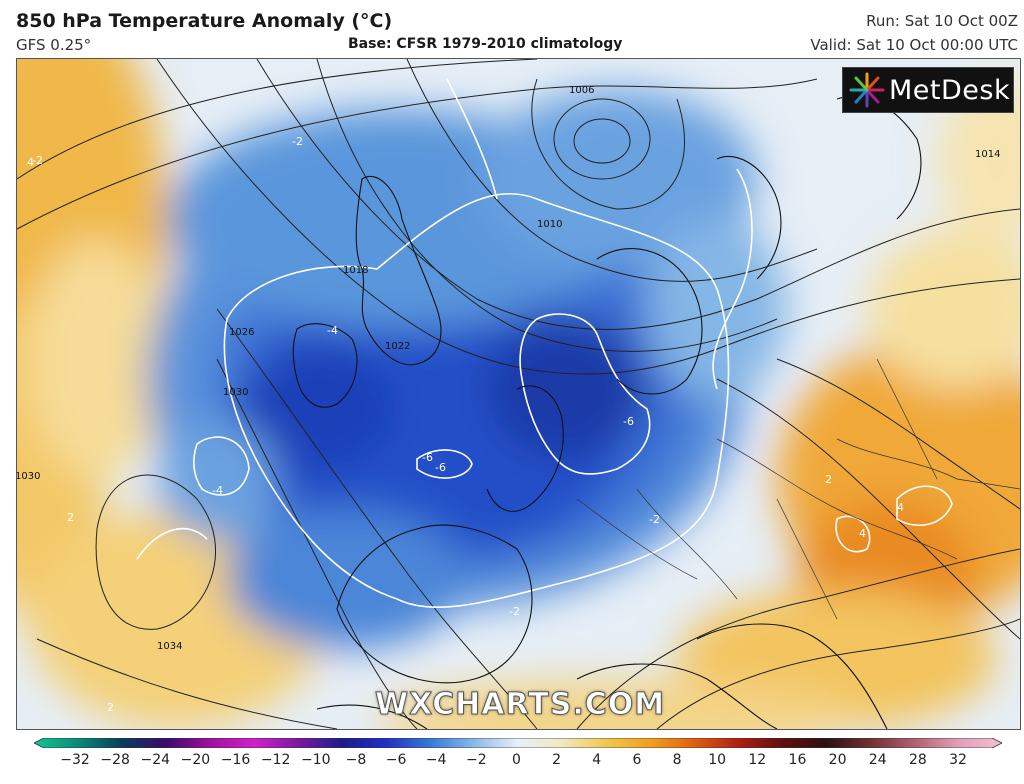 The width and height of the screenshot is (1024, 784). What do you see at coordinates (75, 760) in the screenshot?
I see `colorbar-tick-label: −32` at bounding box center [75, 760].